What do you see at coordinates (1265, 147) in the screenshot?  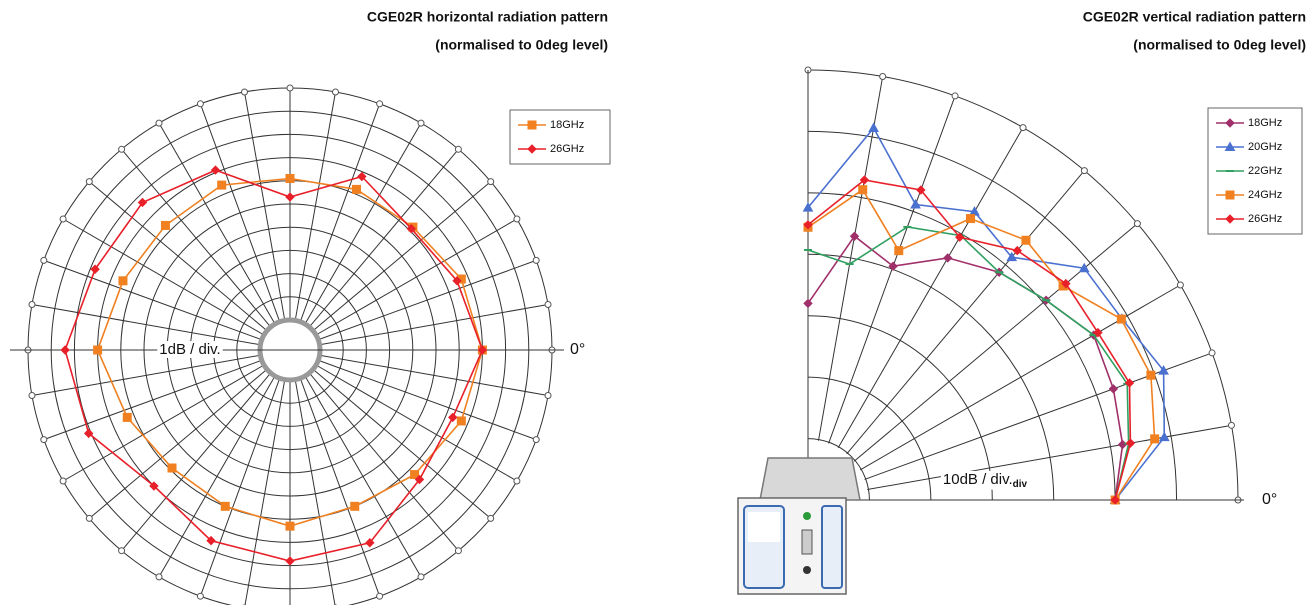 I see `legend-label: 20GHz` at bounding box center [1265, 147].